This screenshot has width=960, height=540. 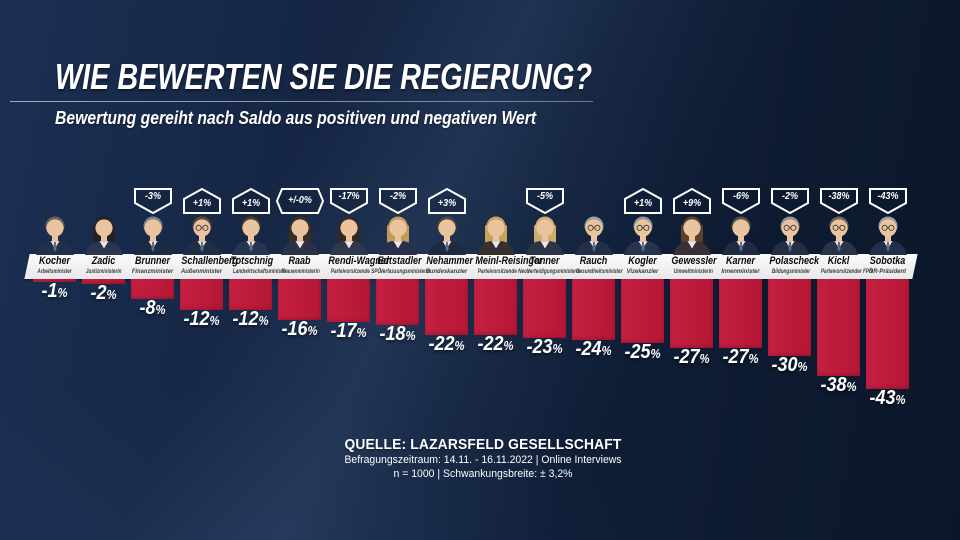 I want to click on person-label: Kickl Parteivorsitzender FPÖ, so click(x=843, y=266).